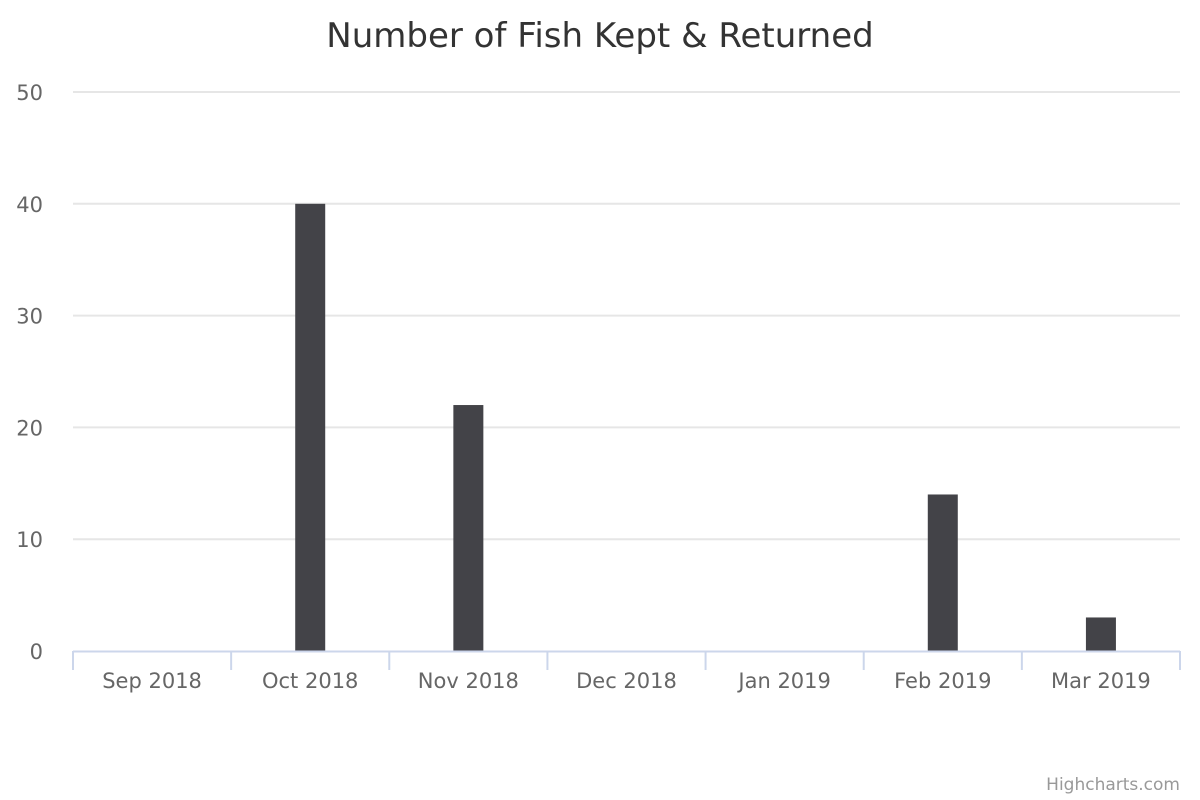 Image resolution: width=1200 pixels, height=800 pixels. I want to click on y-tick-label: 10, so click(29, 540).